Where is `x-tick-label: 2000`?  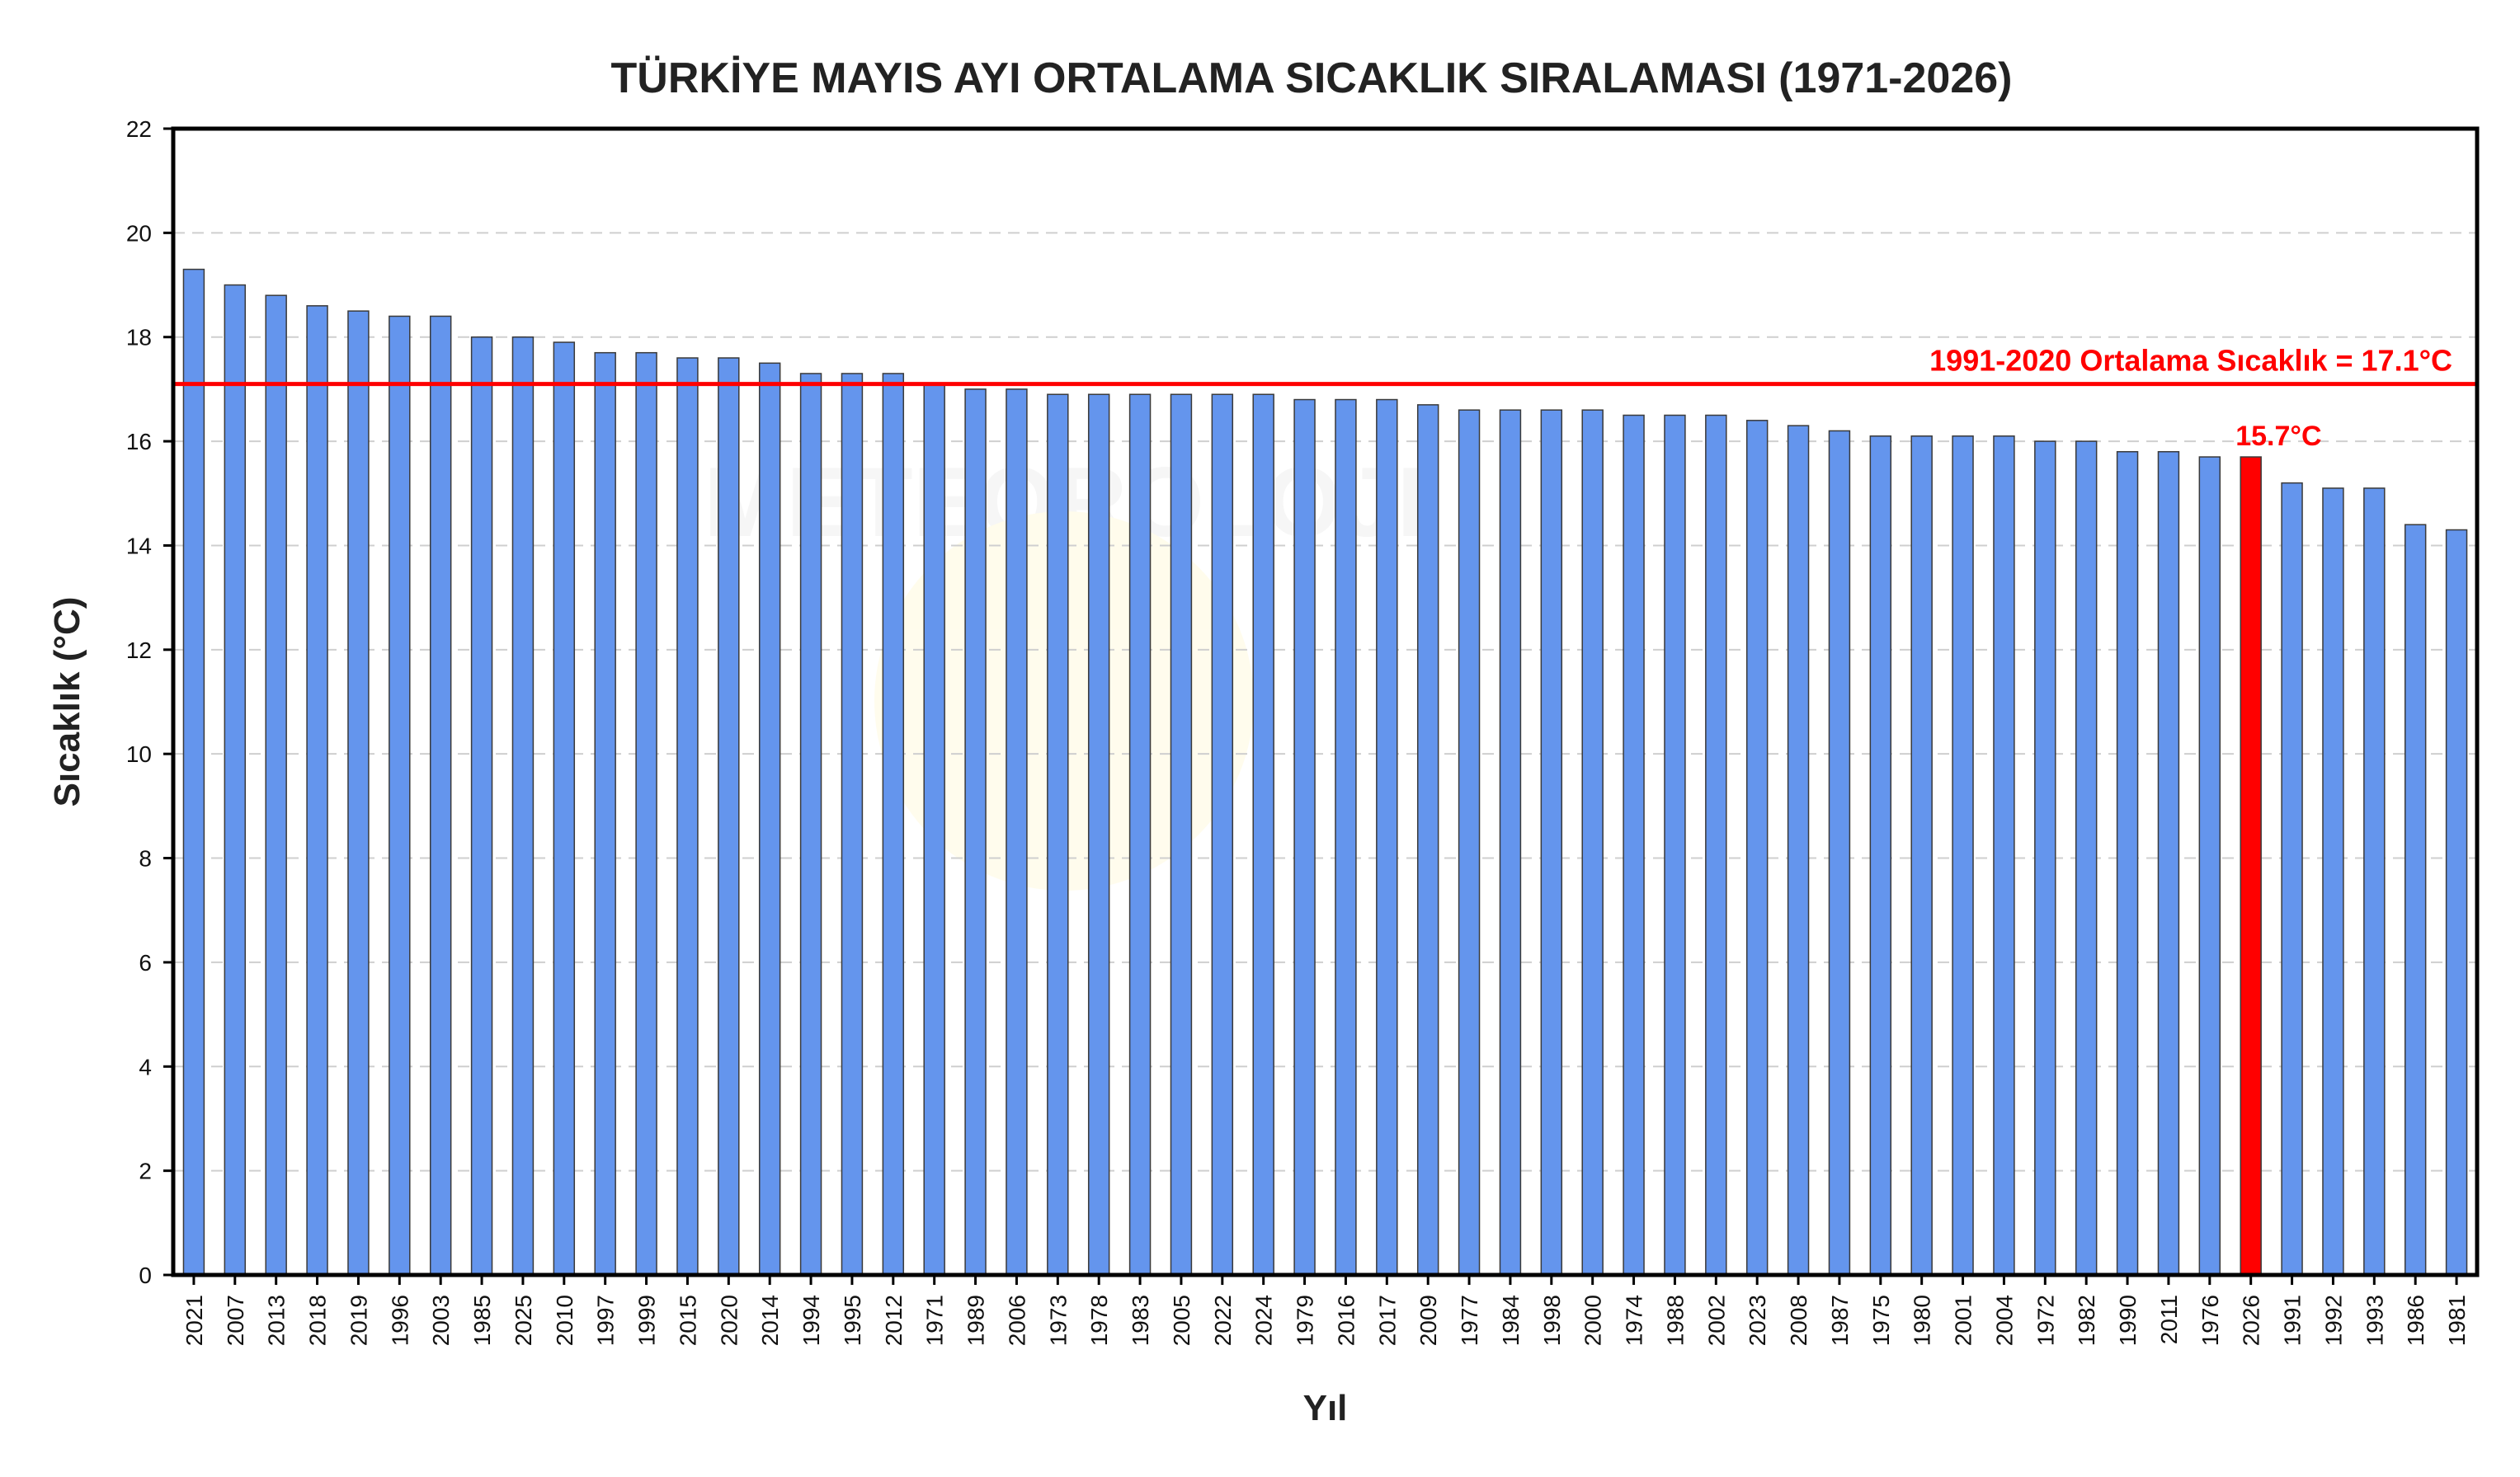
x-tick-label: 2000 is located at coordinates (1593, 1321).